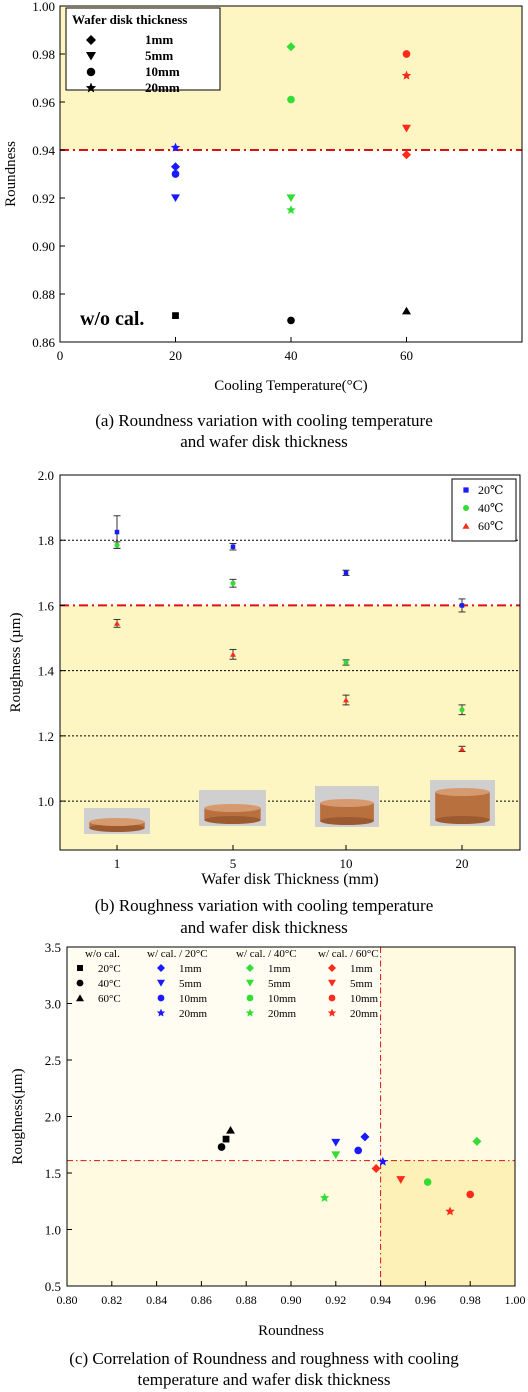  I want to click on legend-label-20mm: 20mm, so click(162, 87).